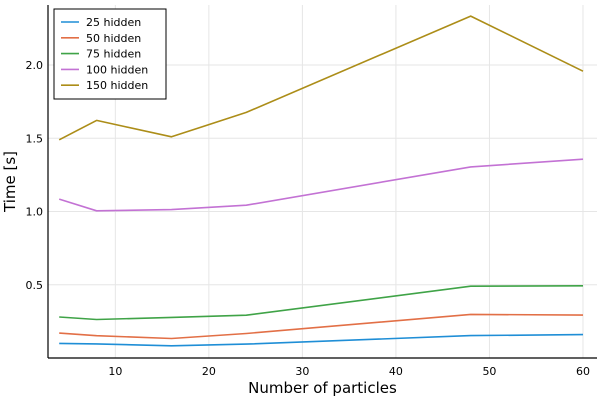 This screenshot has width=600, height=400. Describe the element at coordinates (113, 54) in the screenshot. I see `legend-label: 75 hidden` at that location.